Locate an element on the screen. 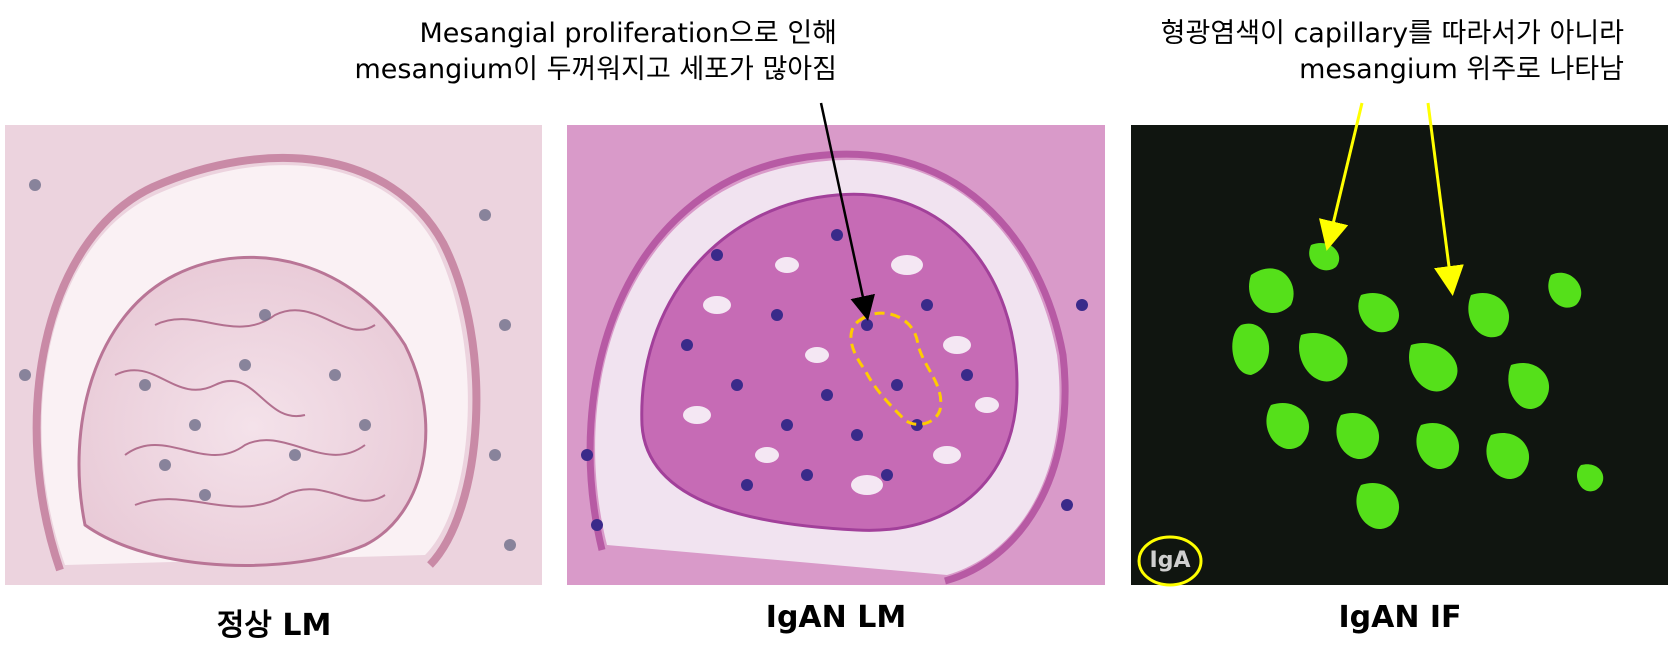 The width and height of the screenshot is (1672, 646). caption-normal-lm: 정상 LM is located at coordinates (274, 625).